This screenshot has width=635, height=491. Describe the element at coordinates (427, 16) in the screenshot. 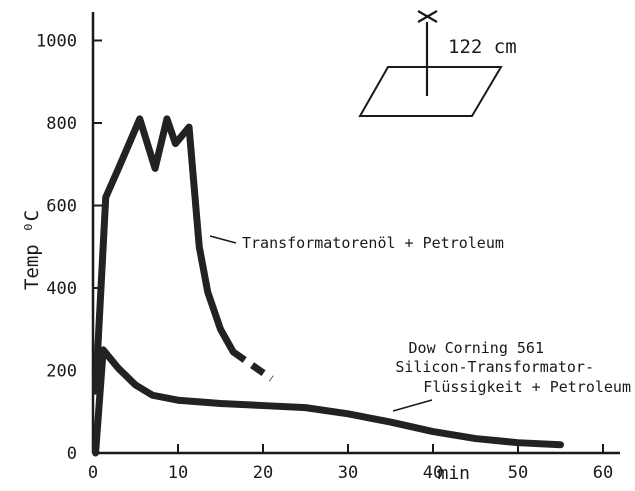

I see `cross-marker-icon-stroke` at that location.